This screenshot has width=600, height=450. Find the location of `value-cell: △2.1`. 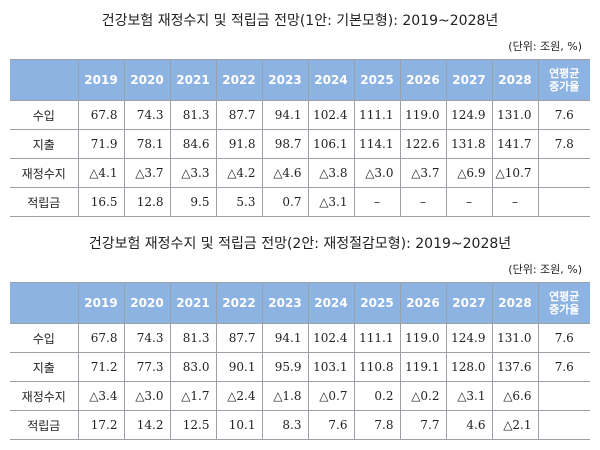

value-cell: △2.1 is located at coordinates (515, 425).